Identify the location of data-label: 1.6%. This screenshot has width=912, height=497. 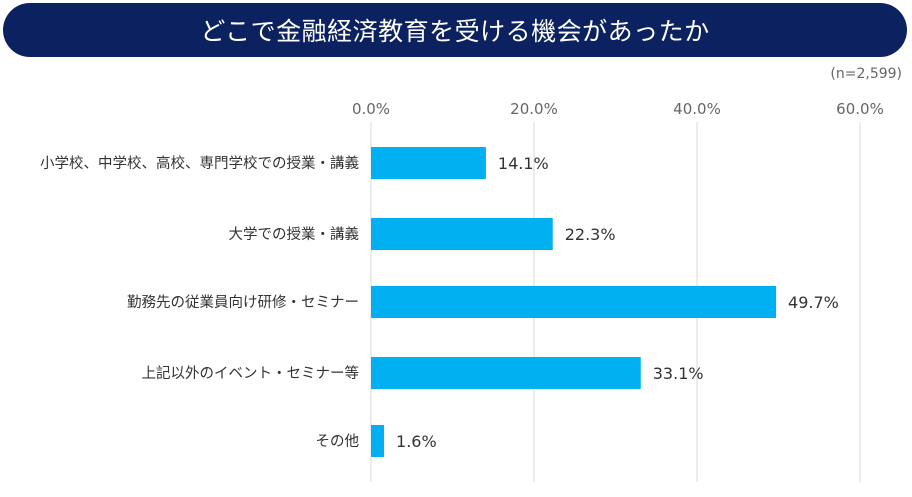
(416, 441).